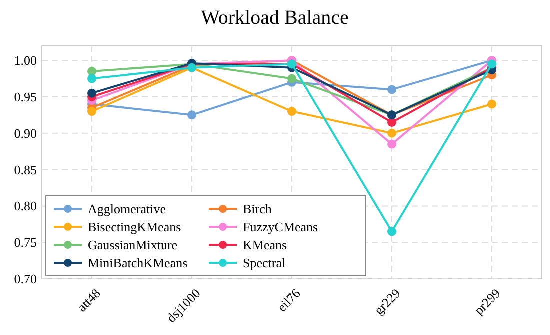  What do you see at coordinates (135, 227) in the screenshot?
I see `legend-label: BisectingKMeans` at bounding box center [135, 227].